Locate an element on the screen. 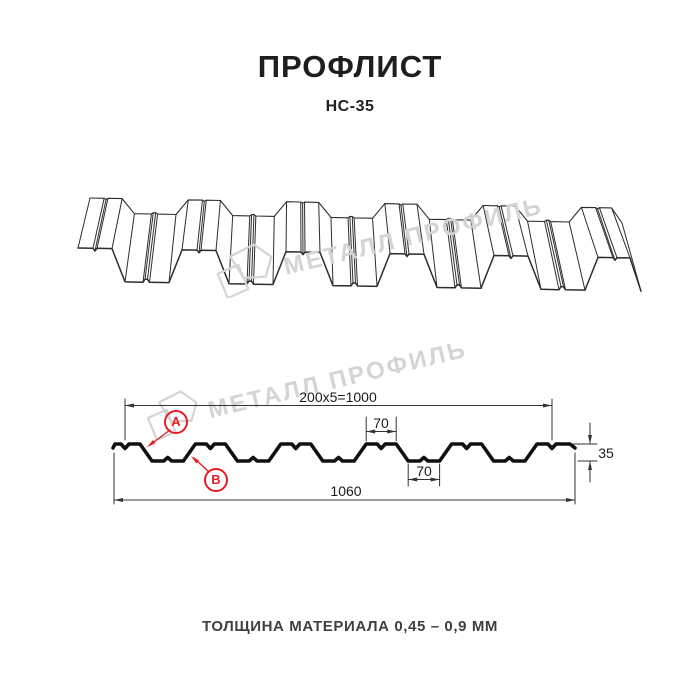  callout-b-badge: B is located at coordinates (216, 480).